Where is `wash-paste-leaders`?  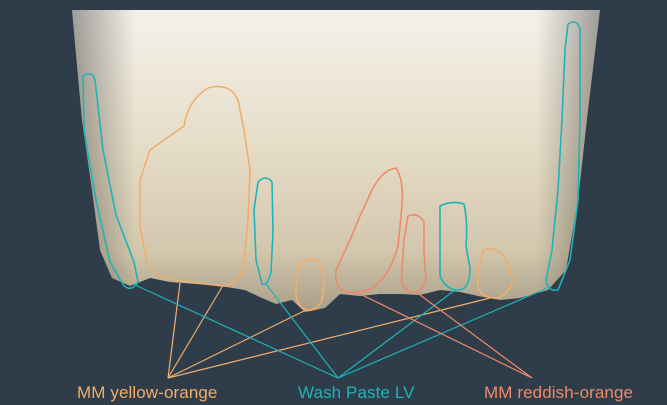
wash-paste-leaders is located at coordinates (342, 331).